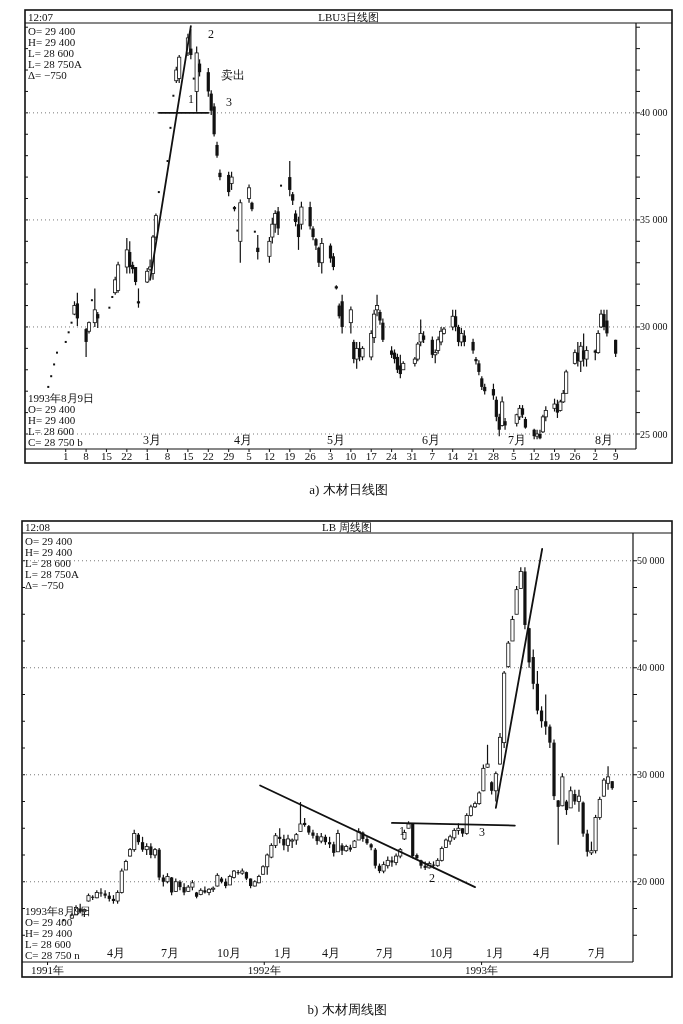 The image size is (683, 1024). What do you see at coordinates (48, 970) in the screenshot?
I see `x-tick-label: 1991年` at bounding box center [48, 970].